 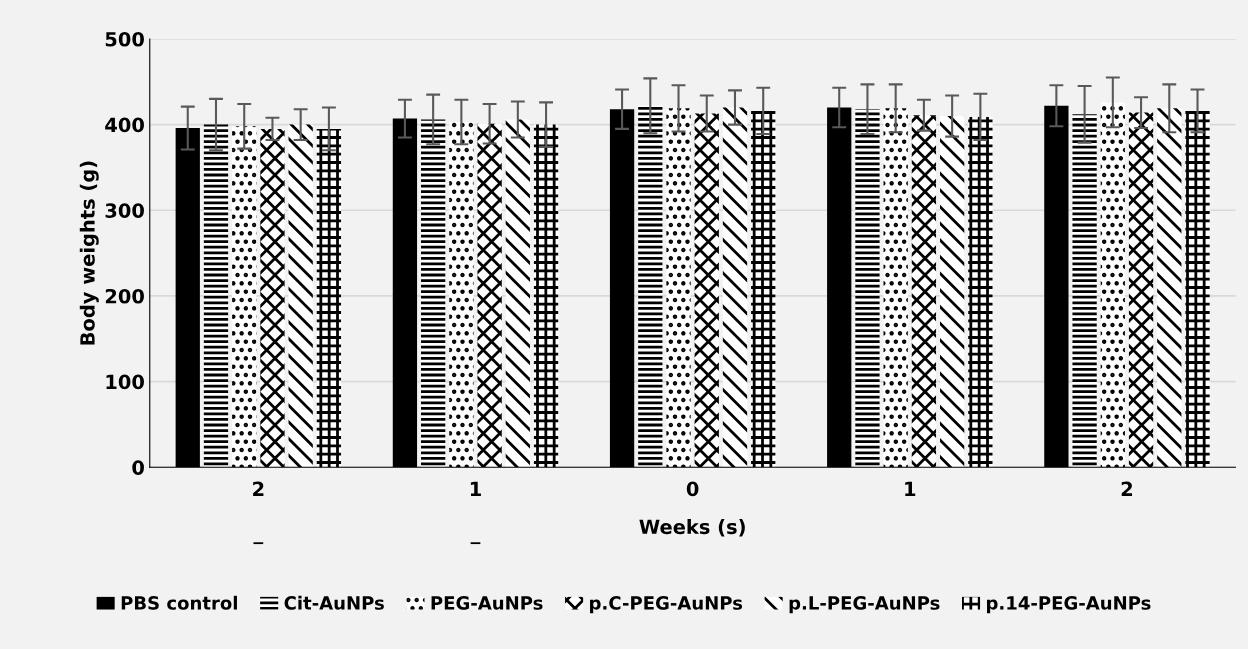 I want to click on y-axis-title: Body weights (g), so click(x=89, y=253).